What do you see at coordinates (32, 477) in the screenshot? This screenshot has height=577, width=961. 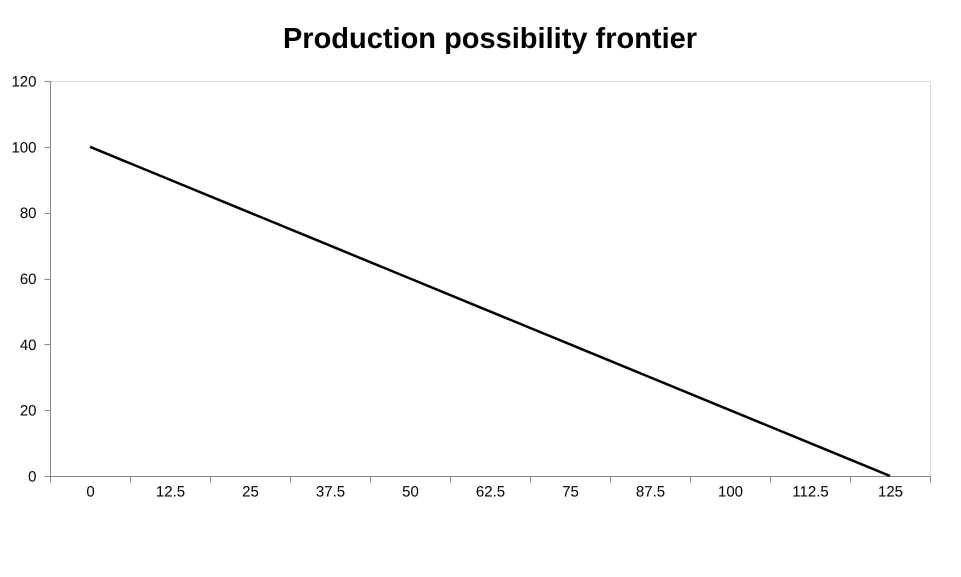 I see `y-tick-label: 0` at bounding box center [32, 477].